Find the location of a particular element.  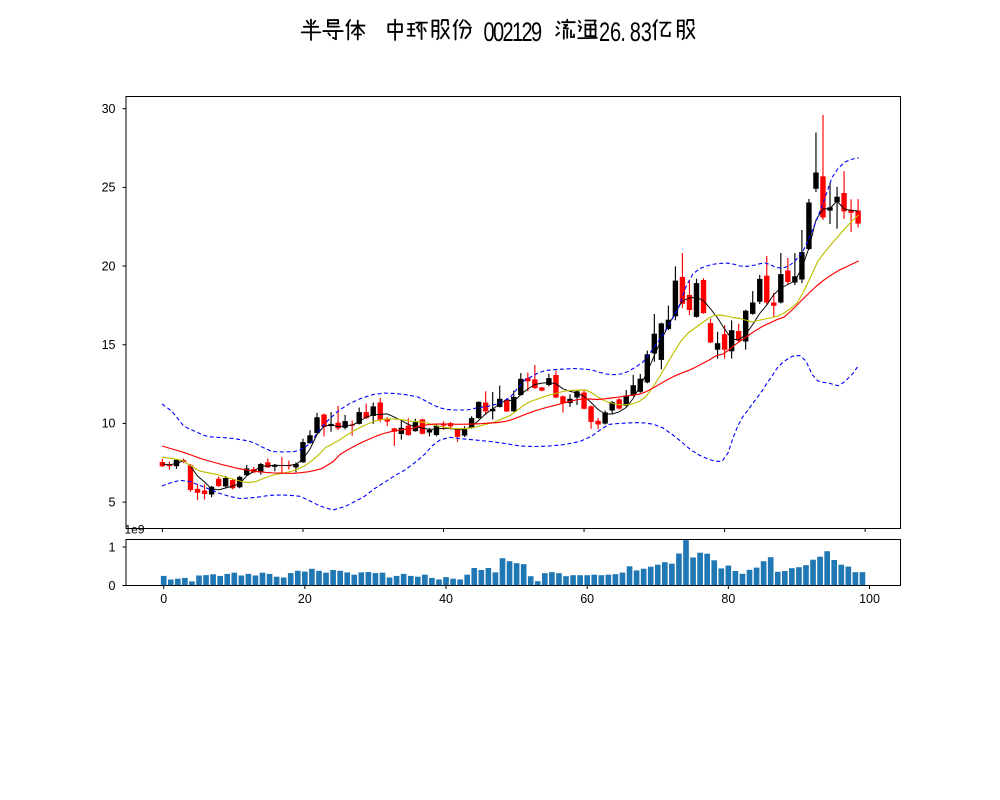

svg-text: 10 is located at coordinates (109, 424).